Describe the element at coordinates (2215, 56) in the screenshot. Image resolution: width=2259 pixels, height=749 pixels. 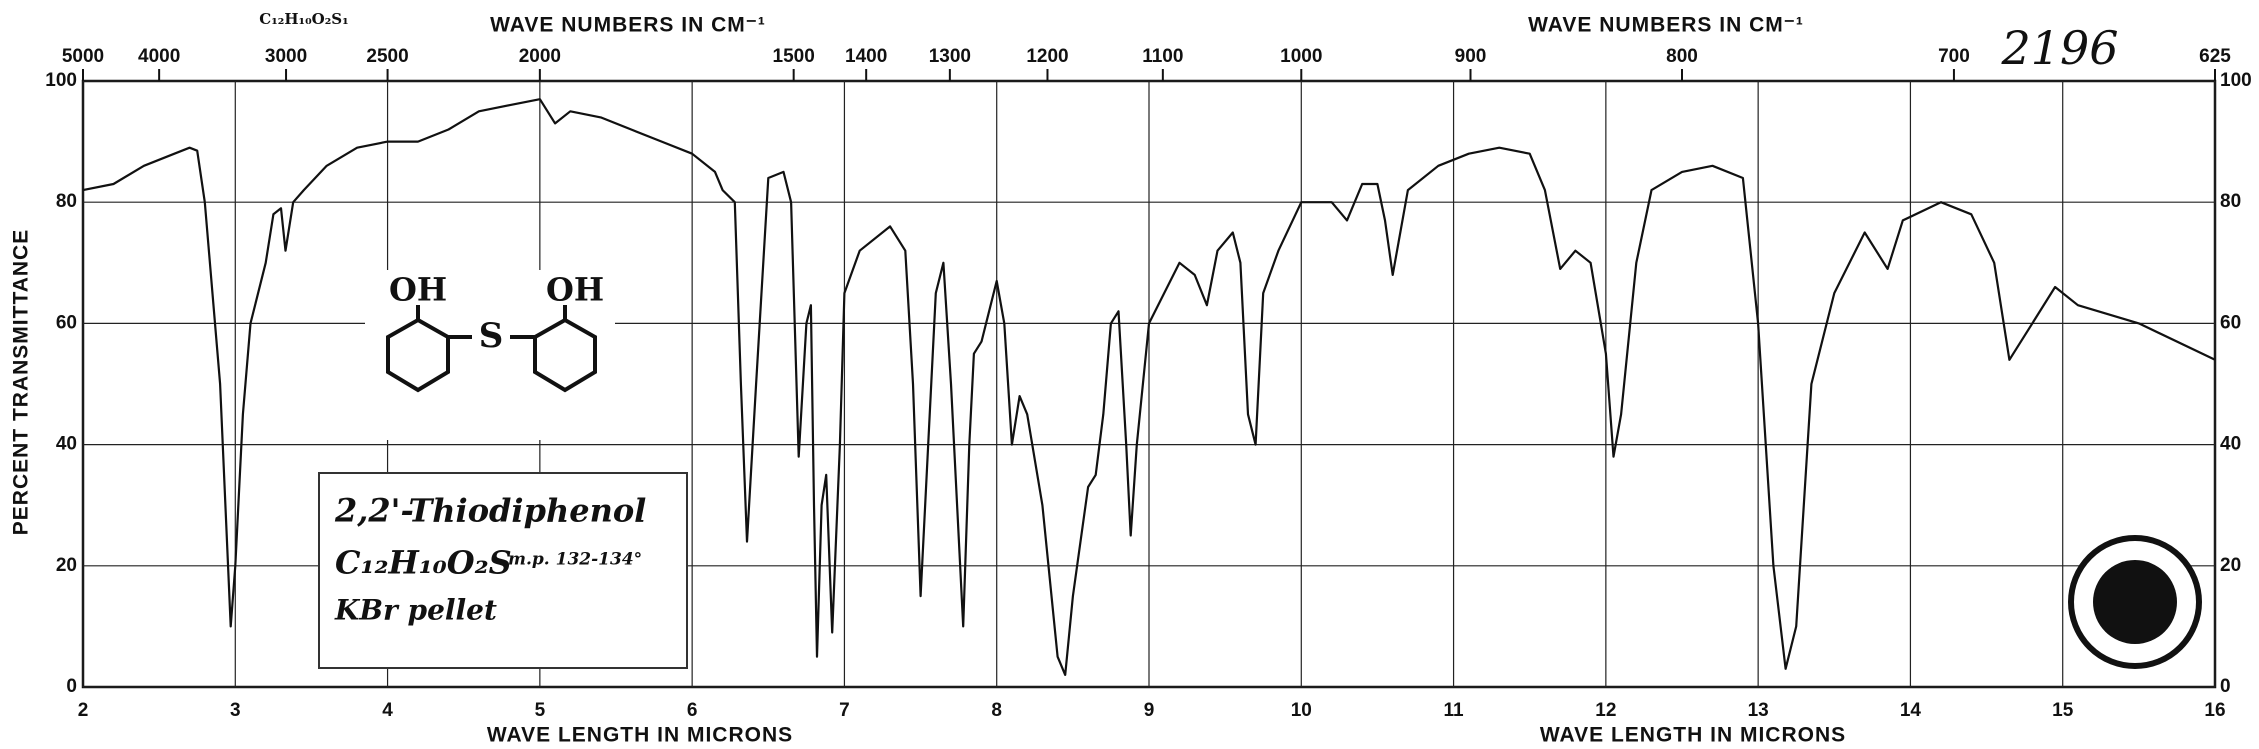
I see `x2-tick-label: 625` at that location.